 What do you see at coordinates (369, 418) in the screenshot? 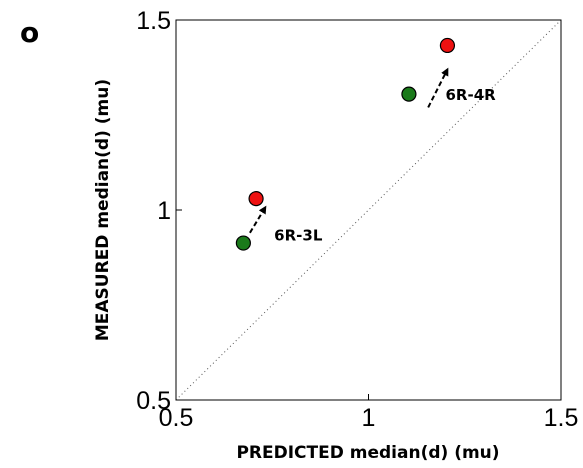
I see `x-tick-label: 1` at bounding box center [369, 418].